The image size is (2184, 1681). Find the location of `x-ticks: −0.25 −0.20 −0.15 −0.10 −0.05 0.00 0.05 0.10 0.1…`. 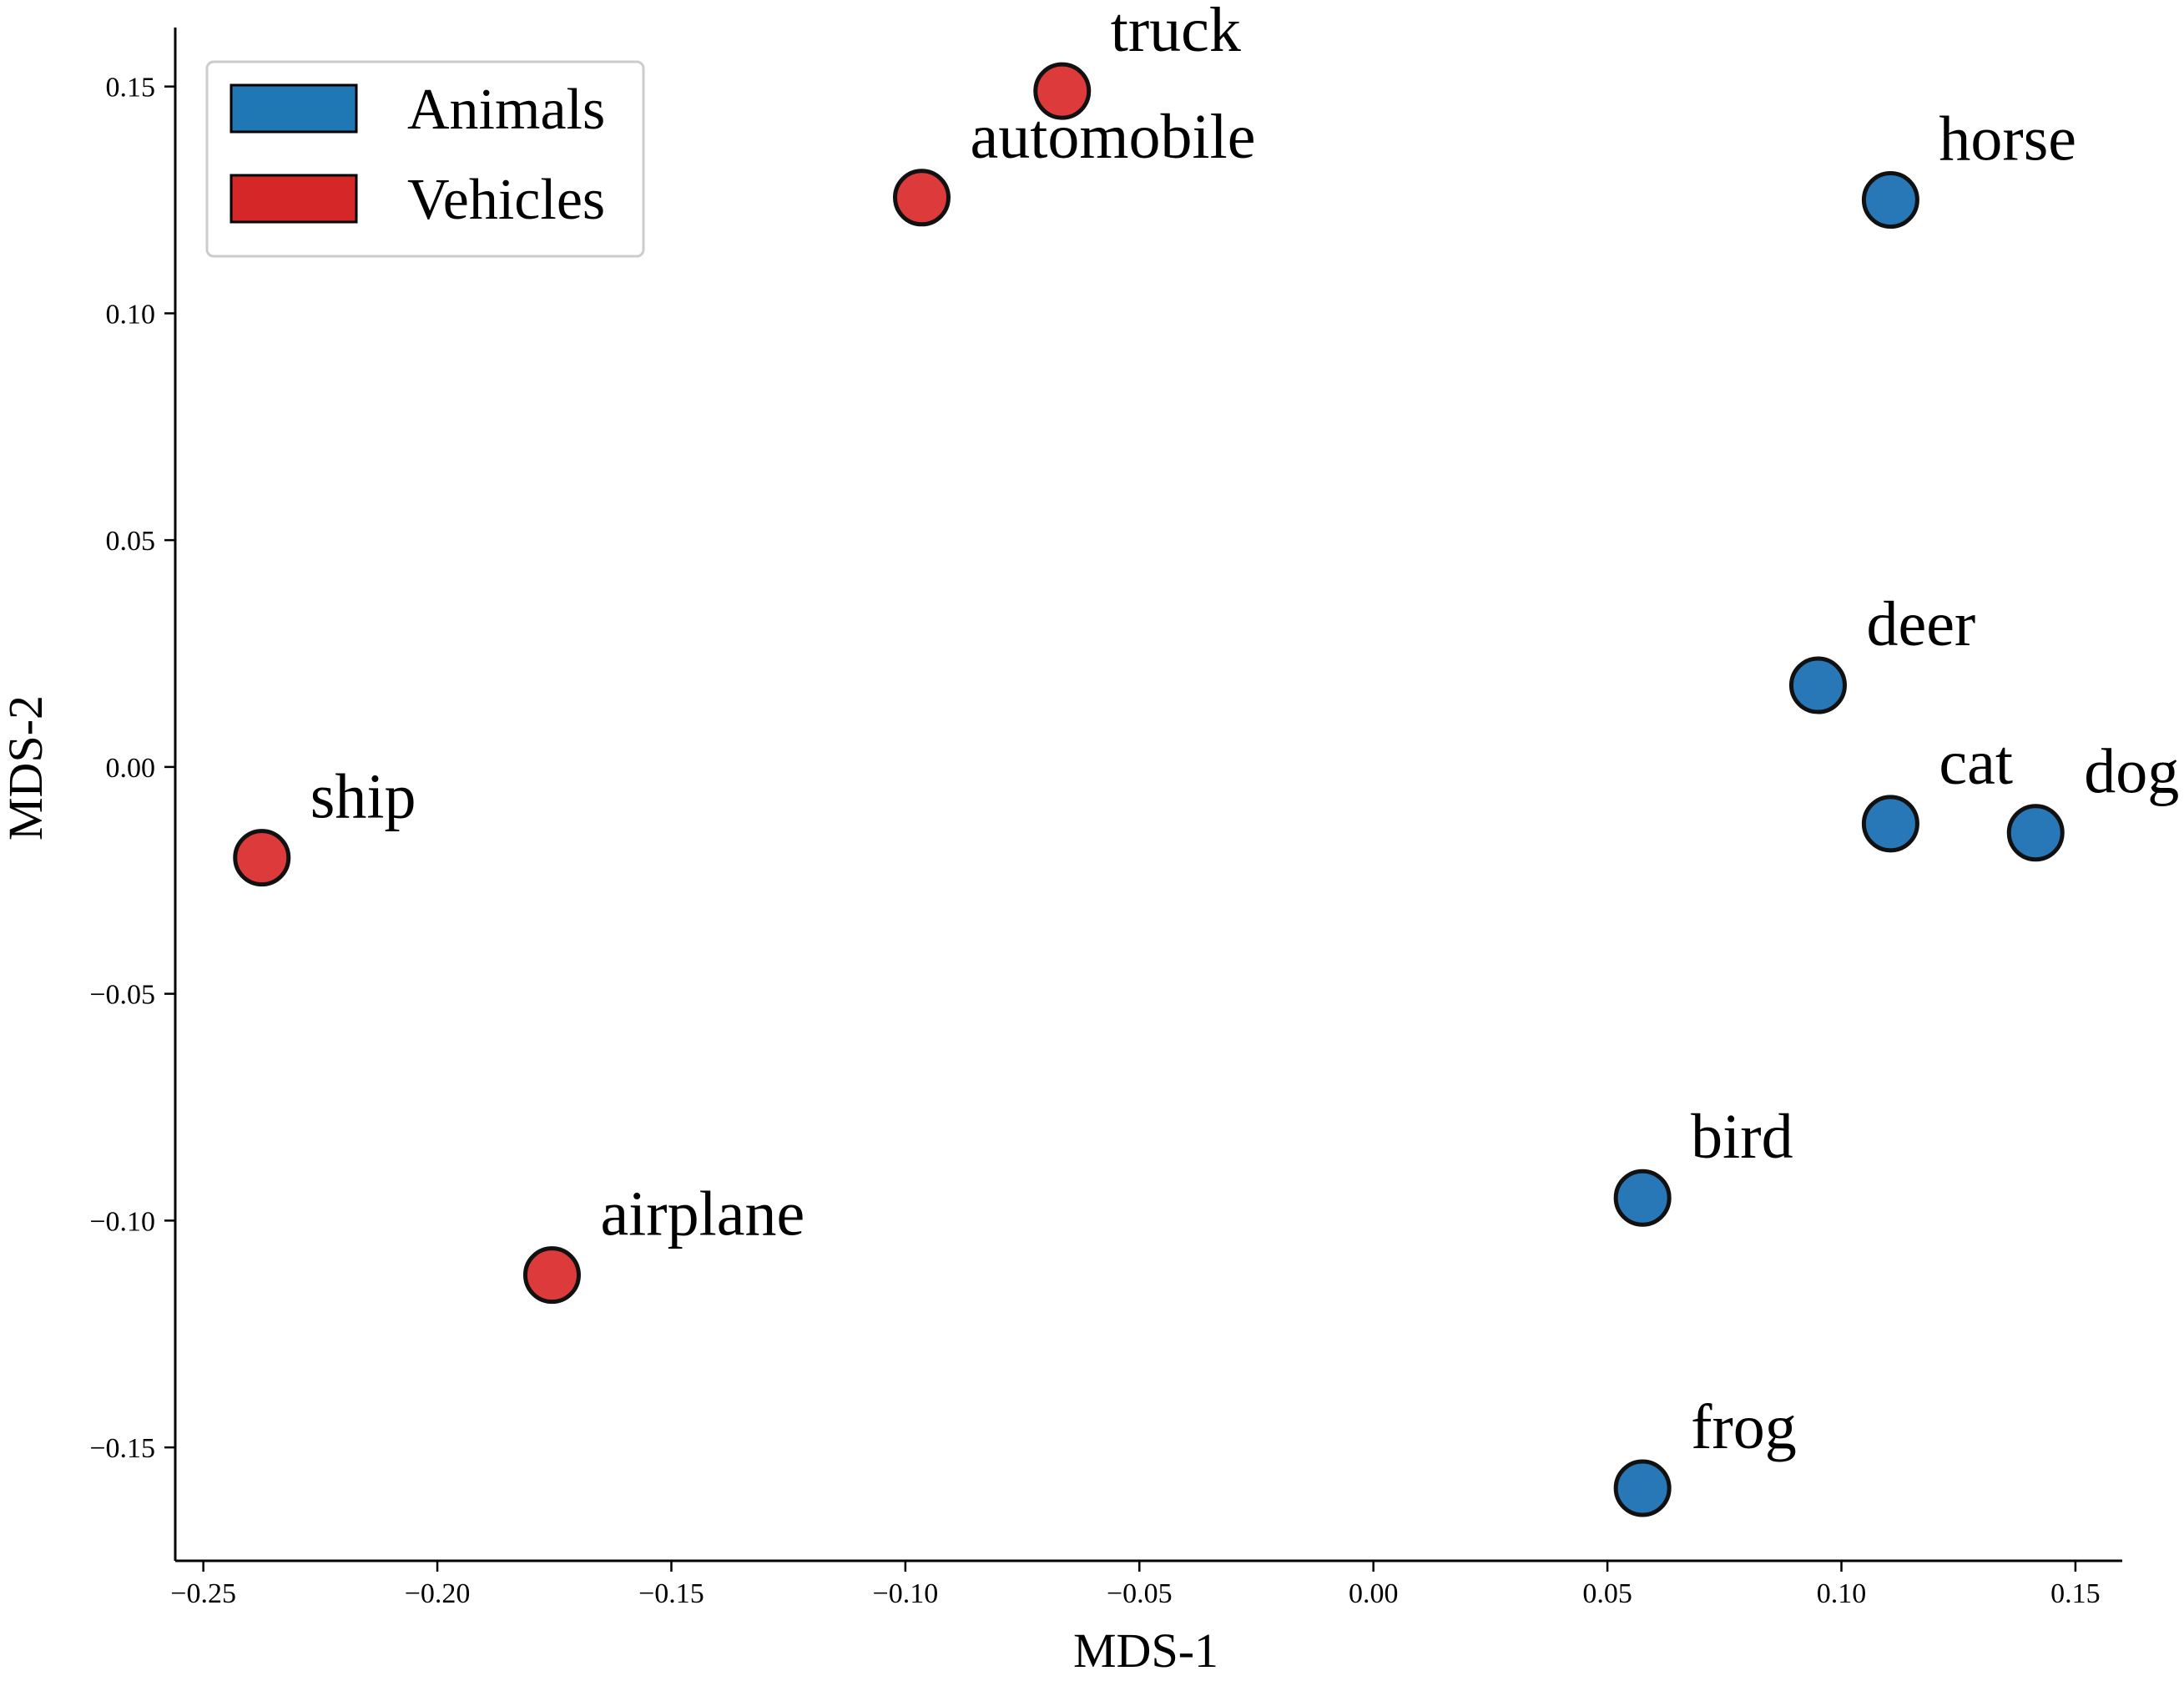

x-ticks: −0.25 −0.20 −0.15 −0.10 −0.05 0.00 0.05 0.10 0.1… is located at coordinates (1135, 1585).